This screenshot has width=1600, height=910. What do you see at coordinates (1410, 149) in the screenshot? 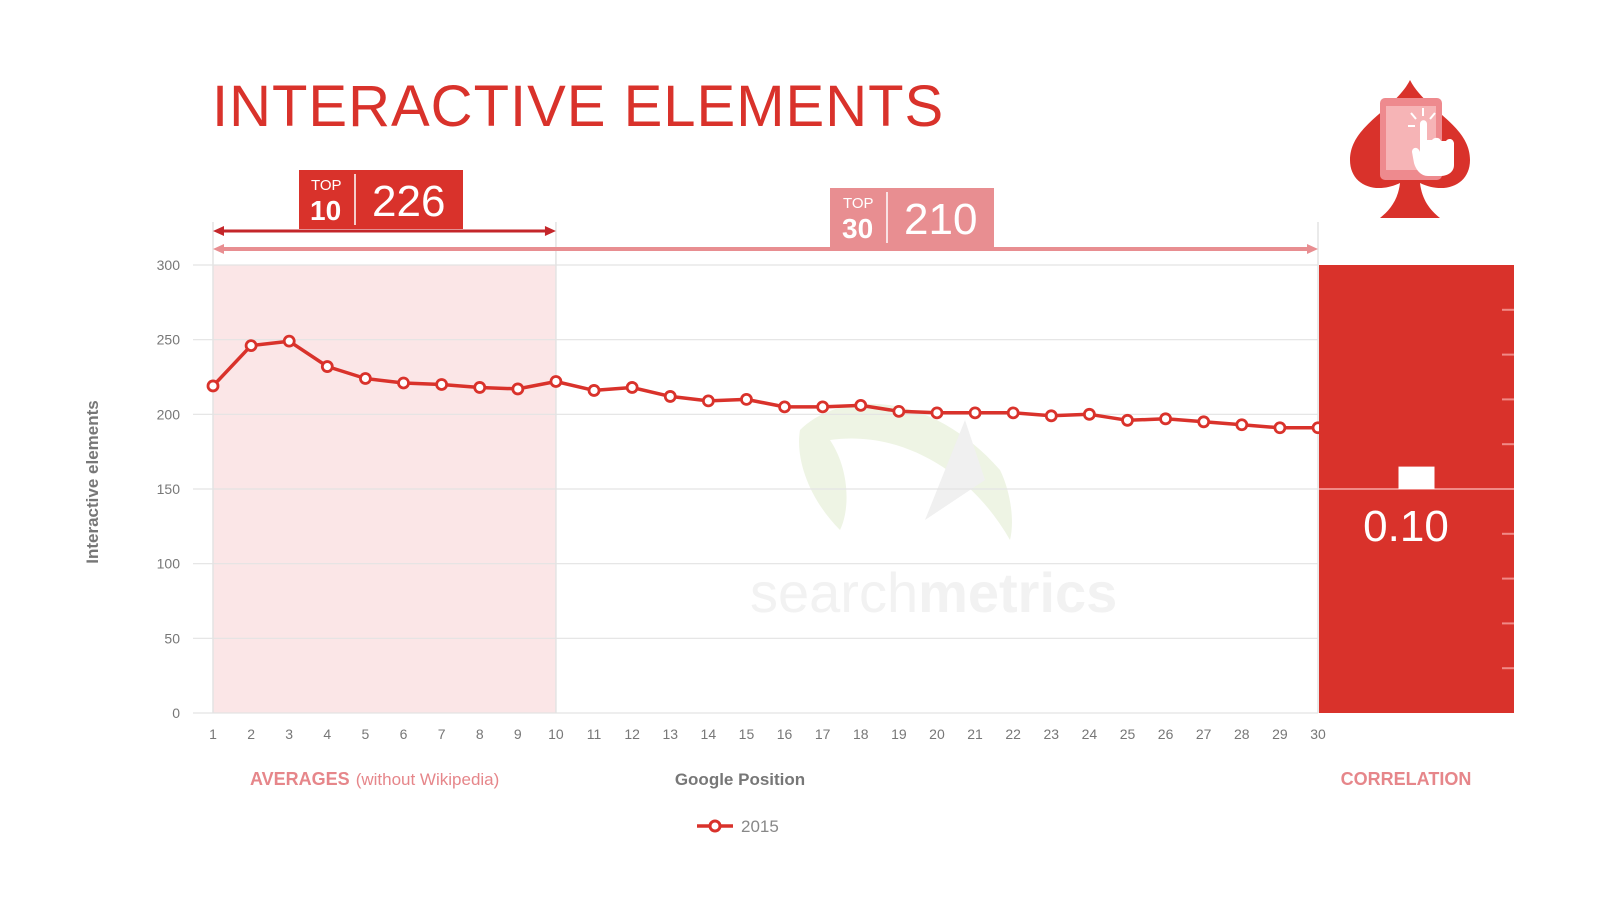
I see `spade-touch-icon` at bounding box center [1410, 149].